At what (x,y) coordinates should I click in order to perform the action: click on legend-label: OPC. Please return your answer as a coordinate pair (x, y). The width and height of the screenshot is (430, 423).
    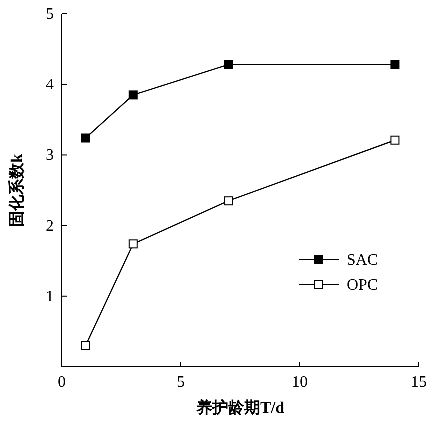
    Looking at the image, I should click on (362, 285).